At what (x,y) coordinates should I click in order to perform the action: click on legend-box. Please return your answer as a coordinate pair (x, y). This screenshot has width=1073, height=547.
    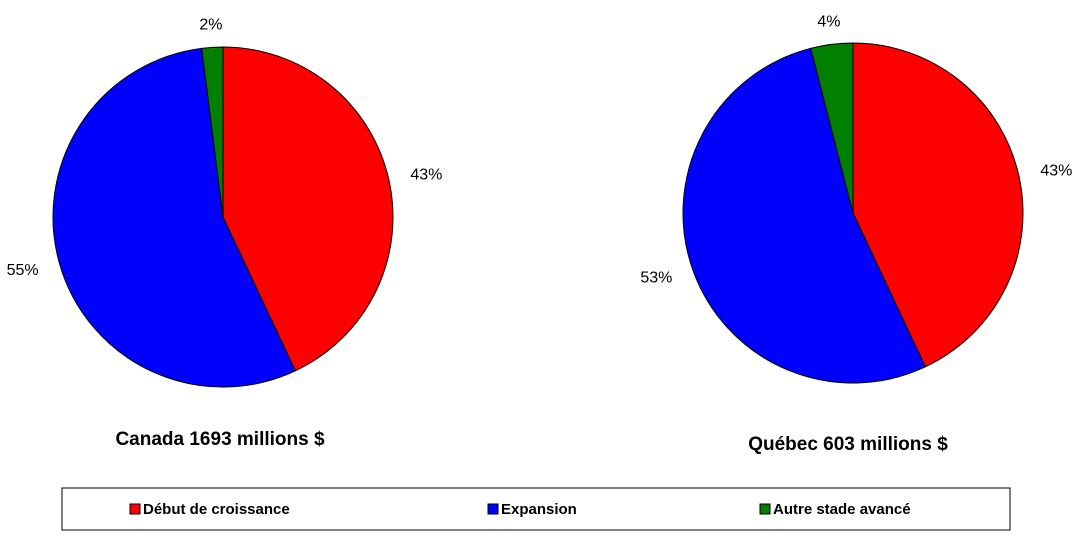
    Looking at the image, I should click on (536, 509).